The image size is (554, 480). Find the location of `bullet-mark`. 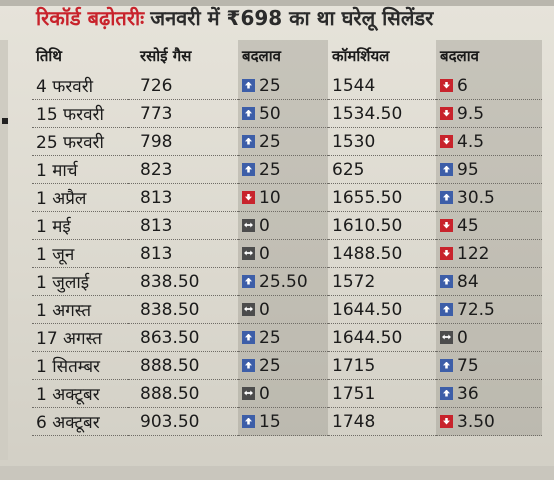

bullet-mark is located at coordinates (5, 121).